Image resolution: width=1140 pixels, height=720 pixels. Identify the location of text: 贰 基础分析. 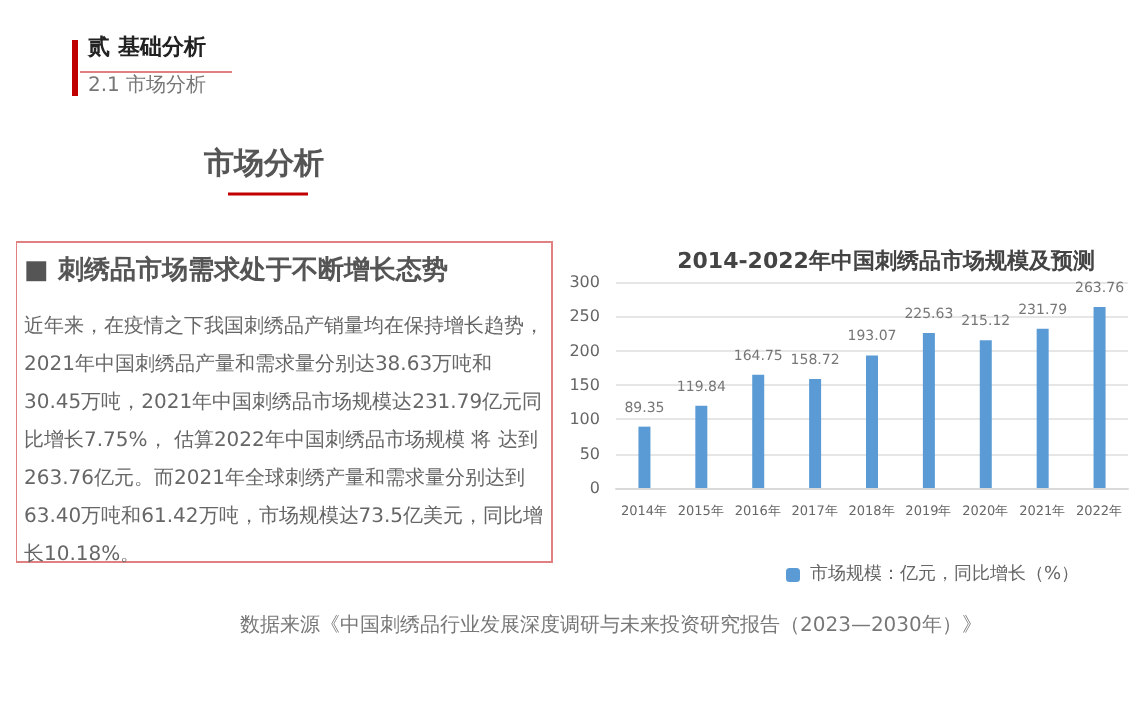
(146, 47).